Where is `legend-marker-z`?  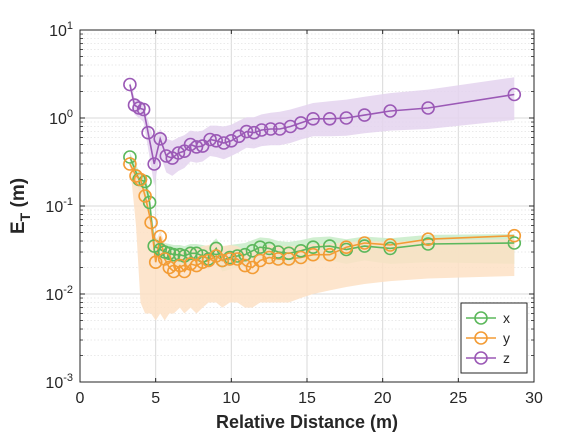
legend-marker-z is located at coordinates (481, 358).